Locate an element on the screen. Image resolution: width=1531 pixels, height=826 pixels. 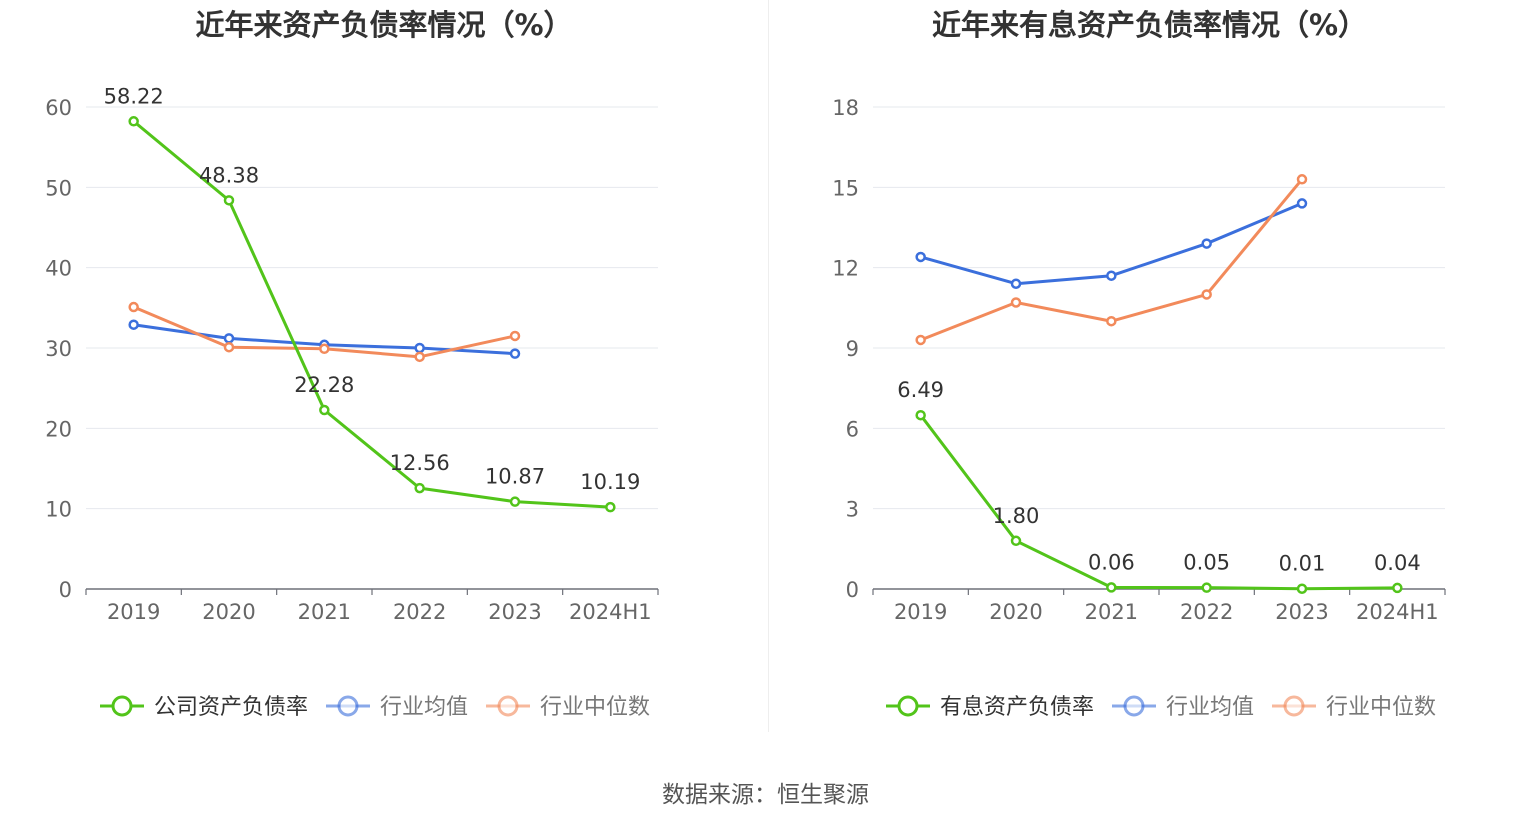
y-tick-label: 40 is located at coordinates (58, 269).